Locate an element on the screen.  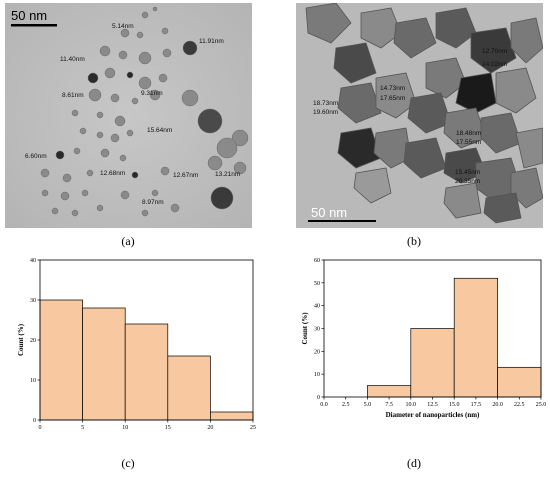
x-tick-label: 25.0 is located at coordinates (541, 405).